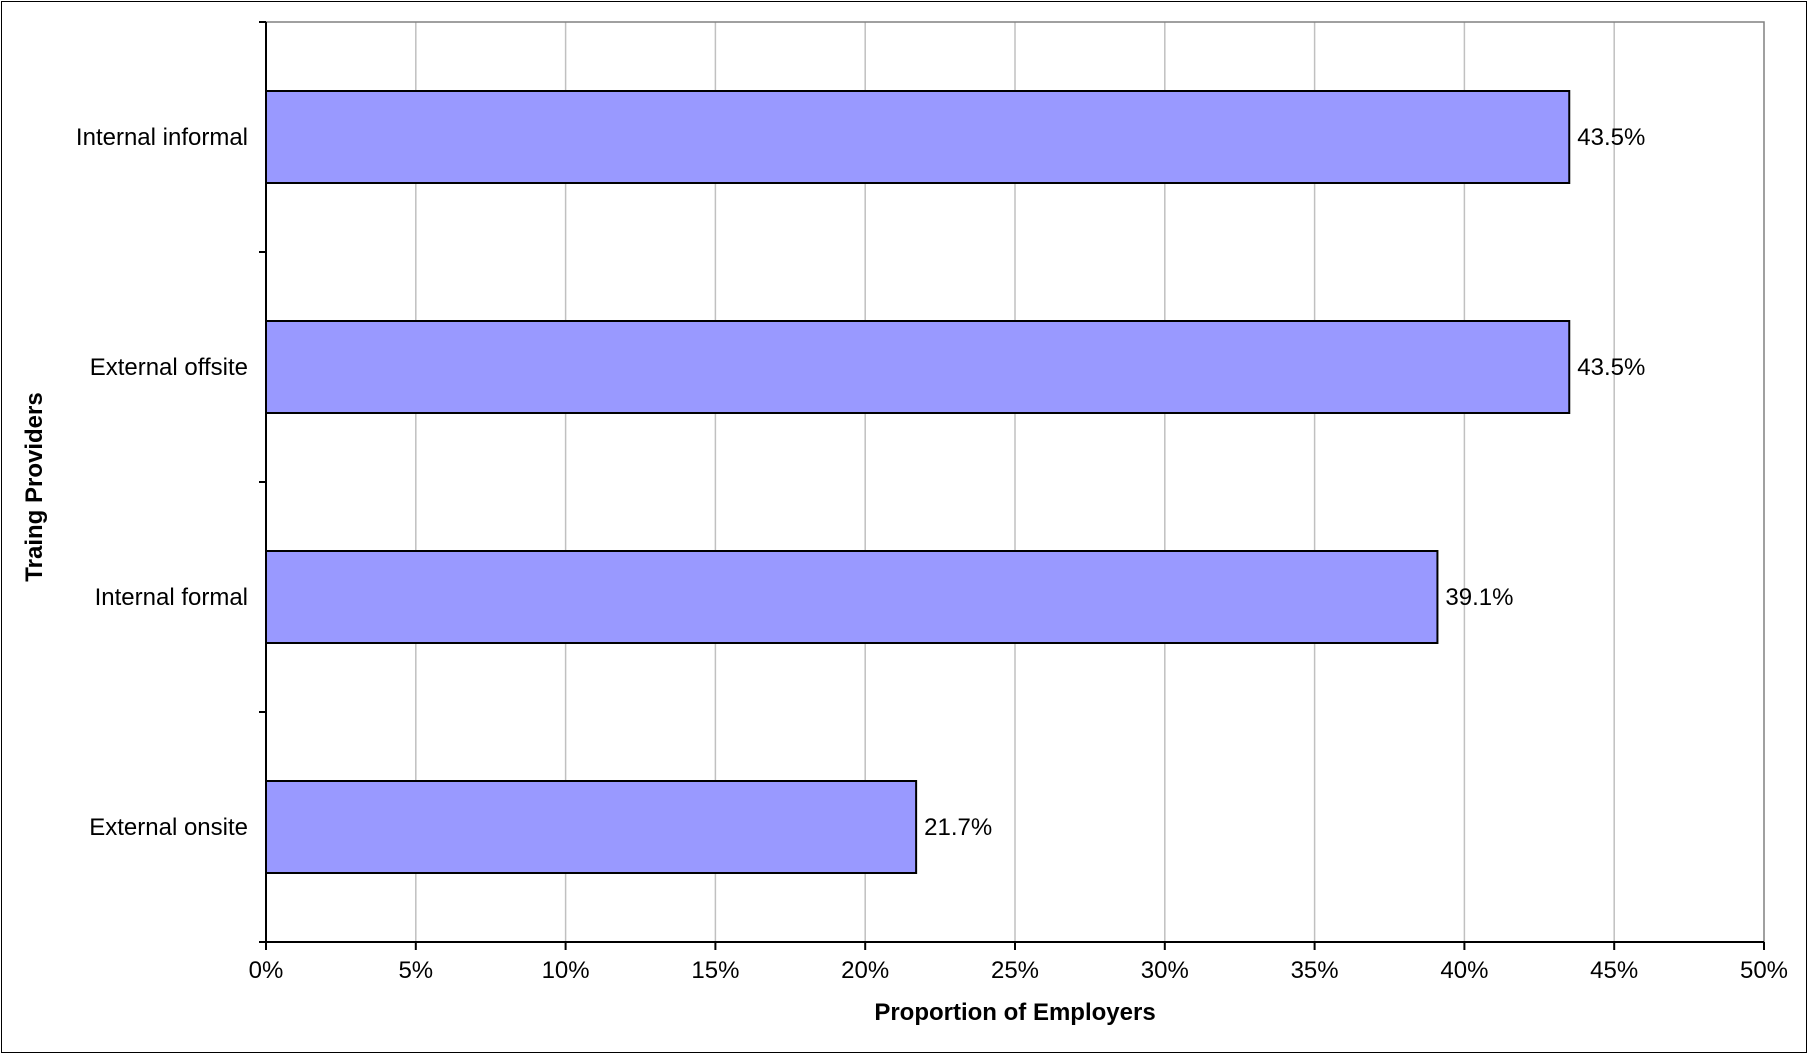  What do you see at coordinates (1015, 970) in the screenshot?
I see `x-tick-label: 25%` at bounding box center [1015, 970].